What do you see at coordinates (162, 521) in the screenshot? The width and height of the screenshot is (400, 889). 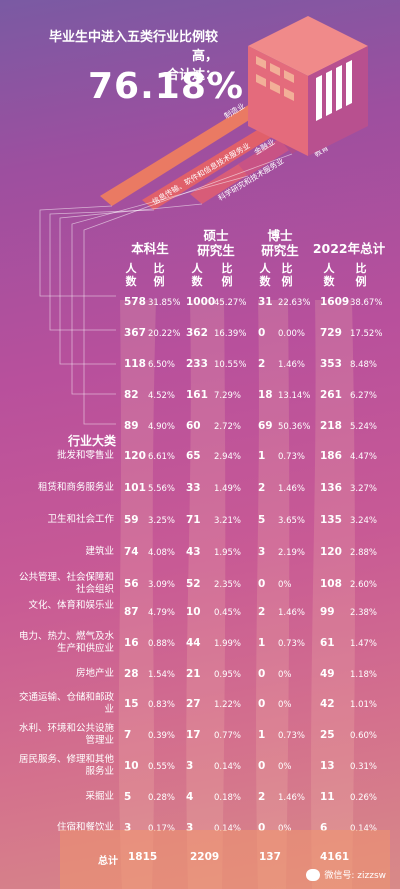 I see `rows-cell-bp: 3.25%` at bounding box center [162, 521].